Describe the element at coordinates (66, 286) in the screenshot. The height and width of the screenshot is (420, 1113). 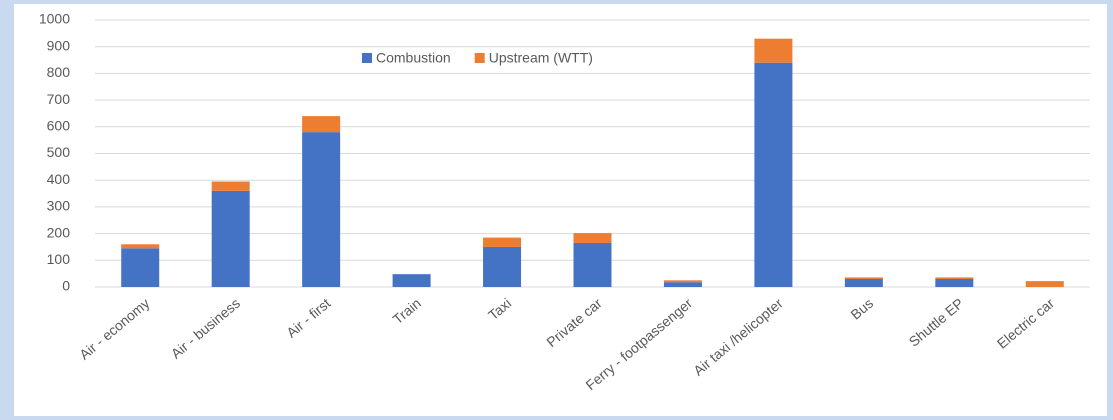
I see `y-tick-label: 0` at that location.